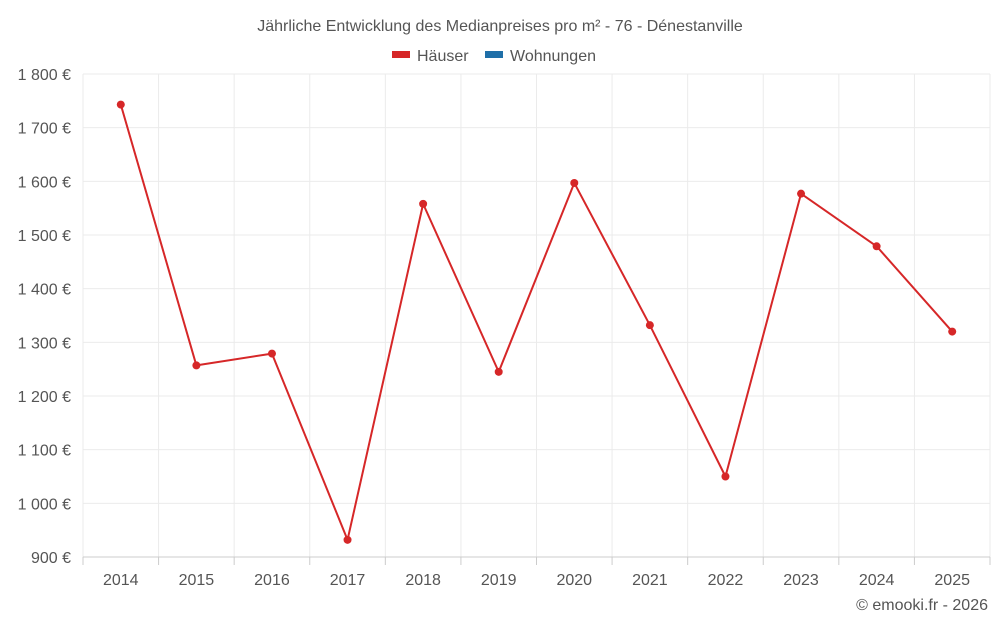 The image size is (1000, 625). What do you see at coordinates (51, 558) in the screenshot?
I see `y-tick-label: 900 €` at bounding box center [51, 558].